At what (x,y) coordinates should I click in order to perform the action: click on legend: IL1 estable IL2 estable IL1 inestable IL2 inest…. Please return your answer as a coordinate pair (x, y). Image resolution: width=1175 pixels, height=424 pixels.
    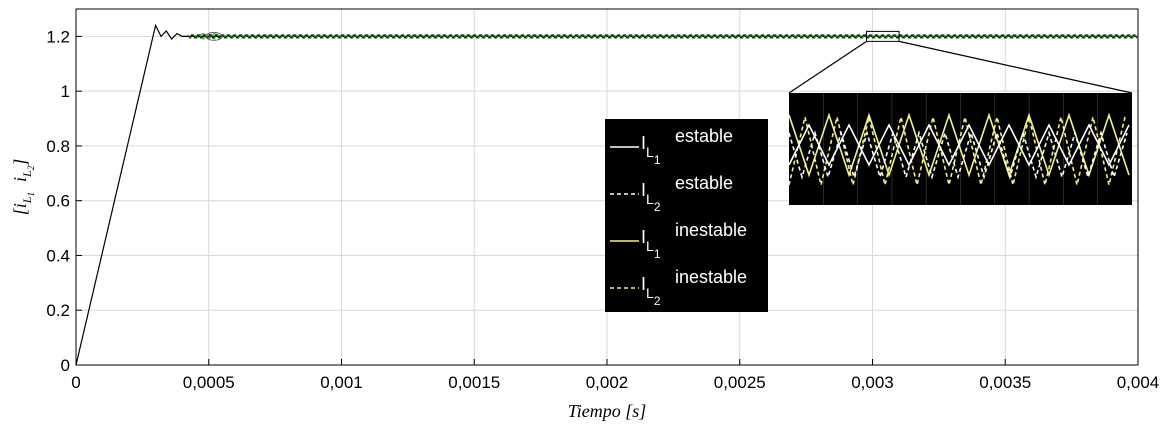
    Looking at the image, I should click on (686, 215).